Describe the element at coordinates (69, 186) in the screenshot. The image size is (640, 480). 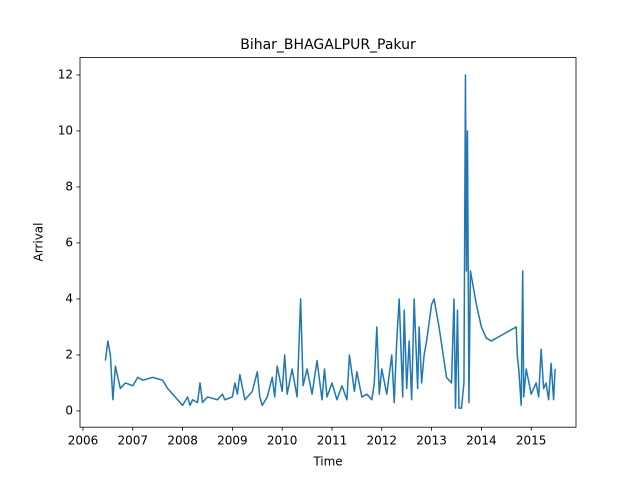
I see `y-tick-label: 8` at that location.